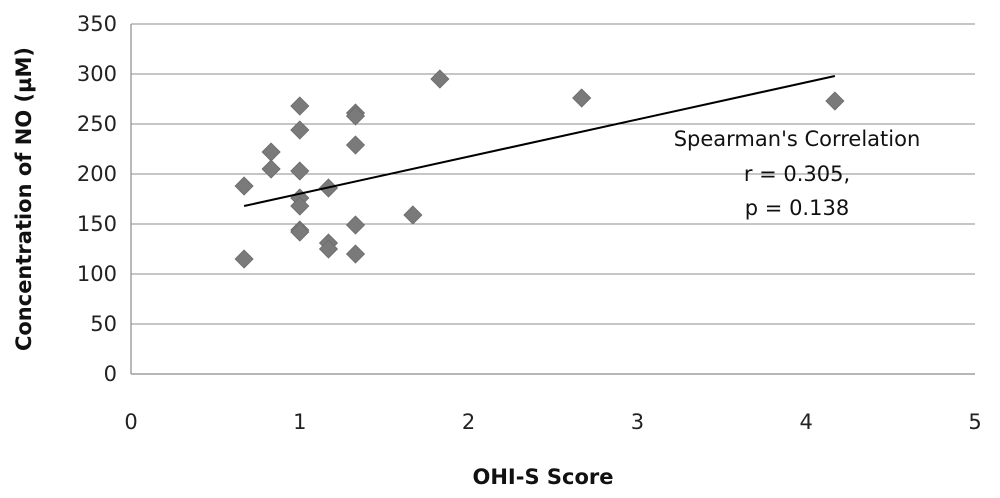 The image size is (1000, 498). I want to click on x-tick-label: 1, so click(299, 422).